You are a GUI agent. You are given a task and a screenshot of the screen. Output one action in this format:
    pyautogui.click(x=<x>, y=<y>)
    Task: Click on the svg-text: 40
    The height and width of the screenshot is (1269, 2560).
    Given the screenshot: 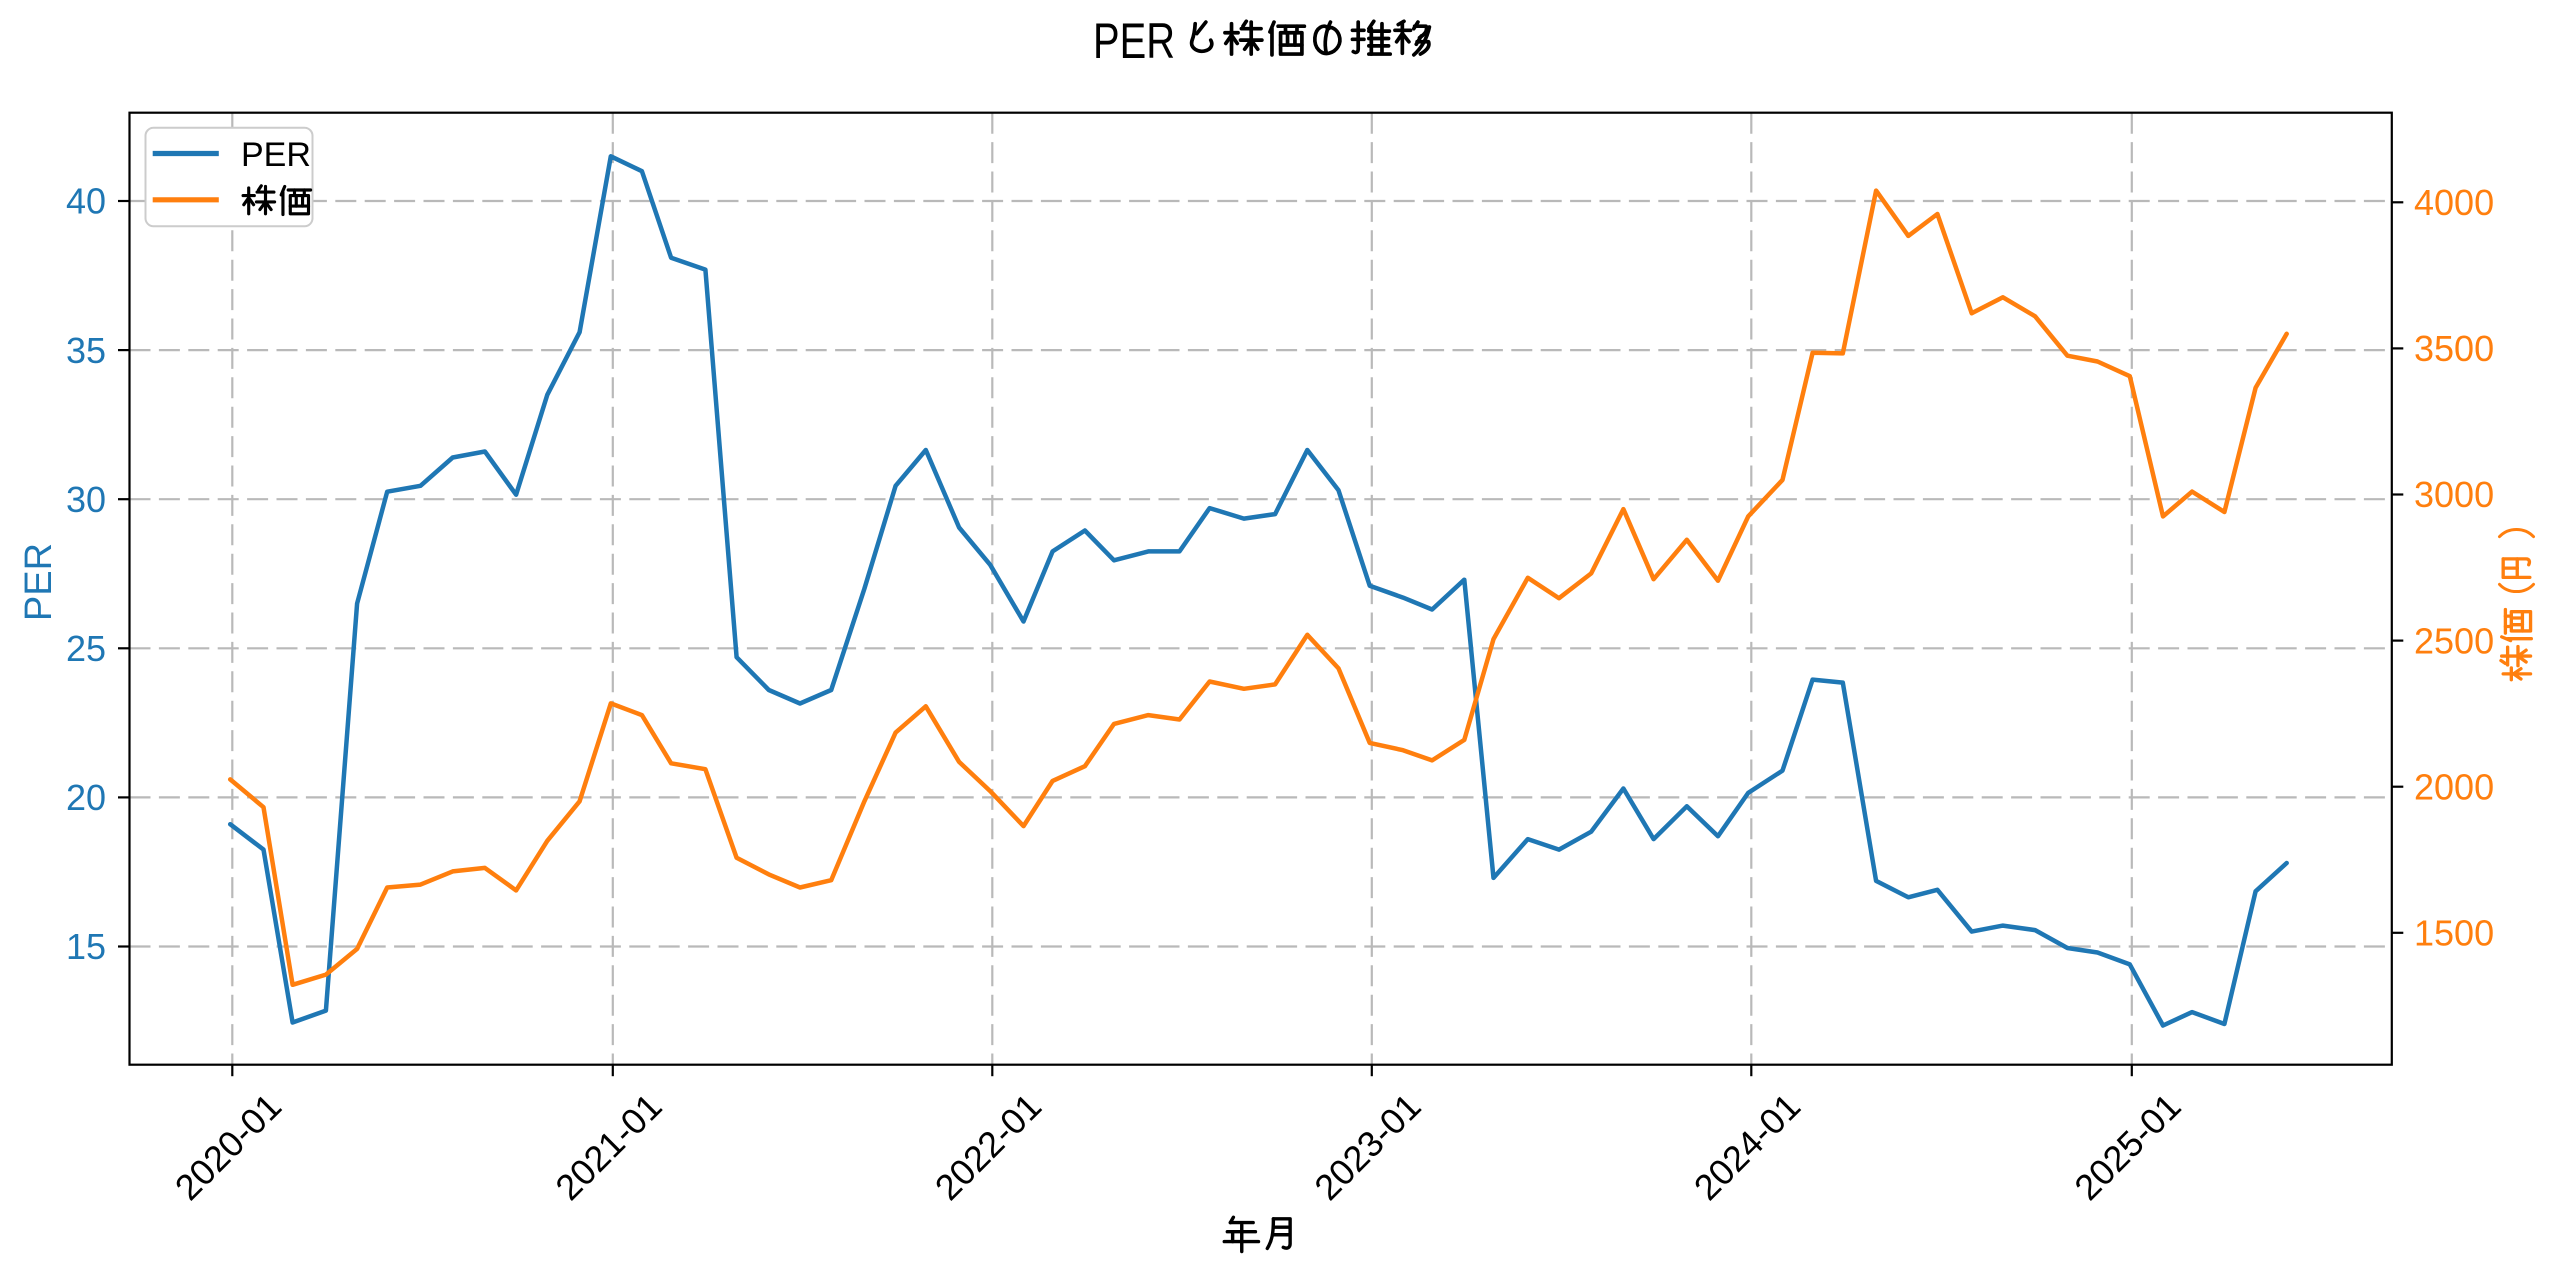 What is the action you would take?
    pyautogui.click(x=86, y=201)
    